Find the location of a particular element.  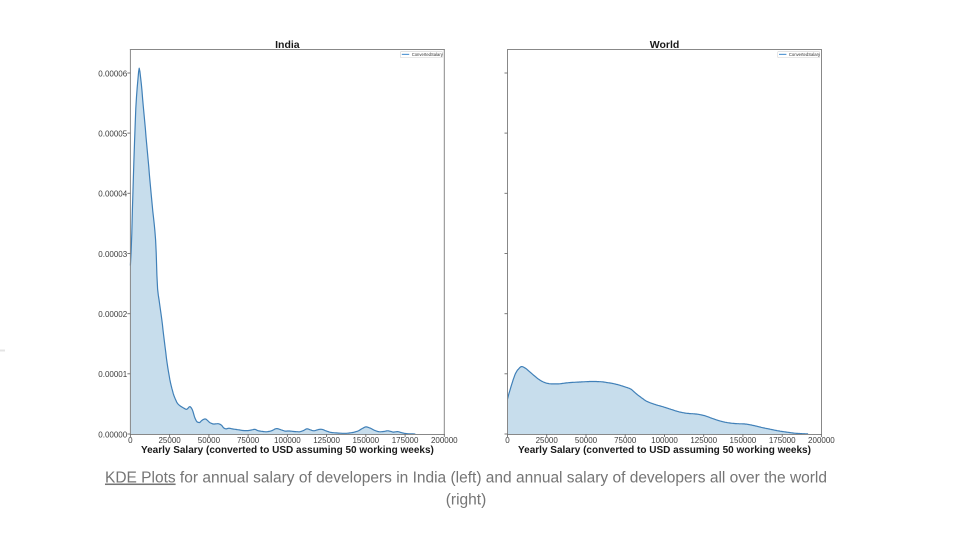

svg-text: (right) is located at coordinates (466, 500).